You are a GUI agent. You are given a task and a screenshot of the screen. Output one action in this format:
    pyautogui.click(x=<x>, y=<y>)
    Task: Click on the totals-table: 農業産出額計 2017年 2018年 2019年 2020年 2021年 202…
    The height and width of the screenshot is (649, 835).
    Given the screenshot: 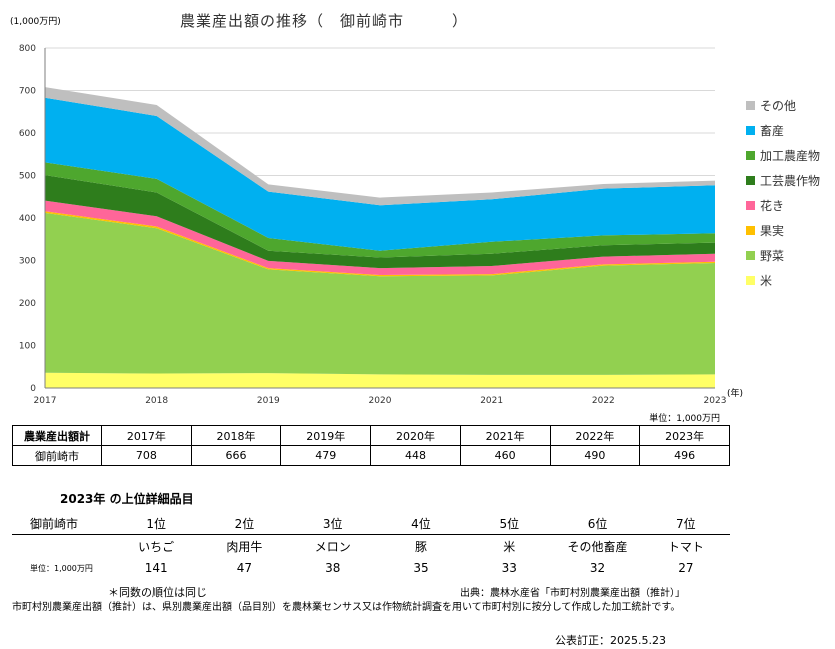 What is the action you would take?
    pyautogui.click(x=371, y=445)
    